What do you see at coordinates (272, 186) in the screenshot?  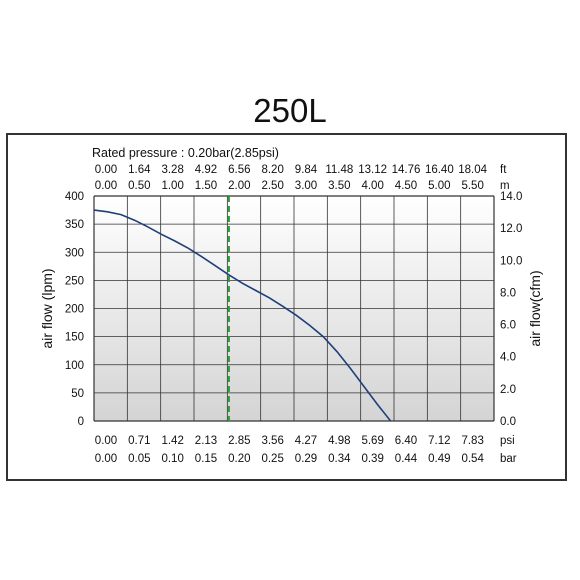 I see `x-tick-top-m: 2.50` at bounding box center [272, 186].